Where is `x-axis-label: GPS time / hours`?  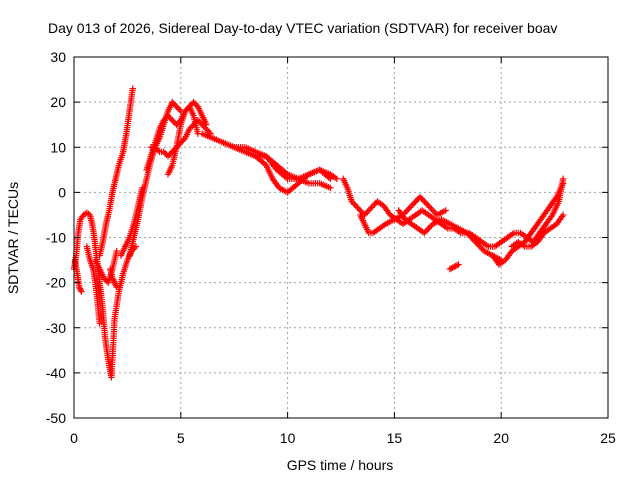 x-axis-label: GPS time / hours is located at coordinates (340, 465).